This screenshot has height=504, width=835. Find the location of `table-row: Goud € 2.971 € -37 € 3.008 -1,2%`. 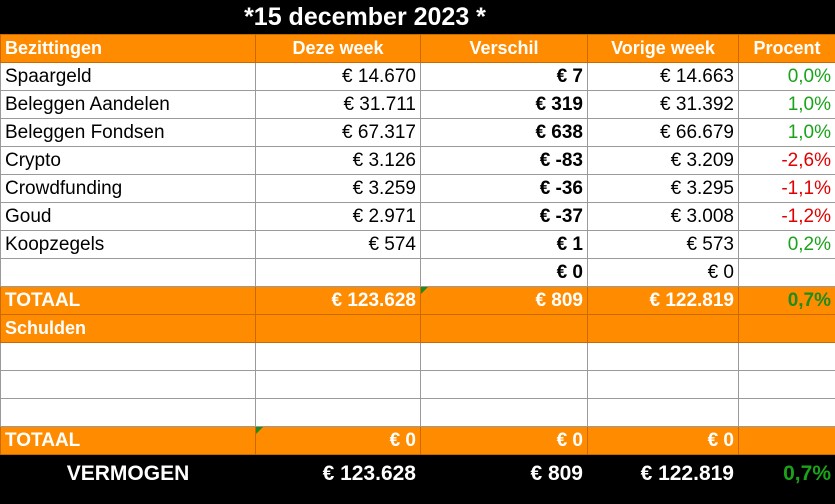

table-row: Goud € 2.971 € -37 € 3.008 -1,2% is located at coordinates (417, 216).